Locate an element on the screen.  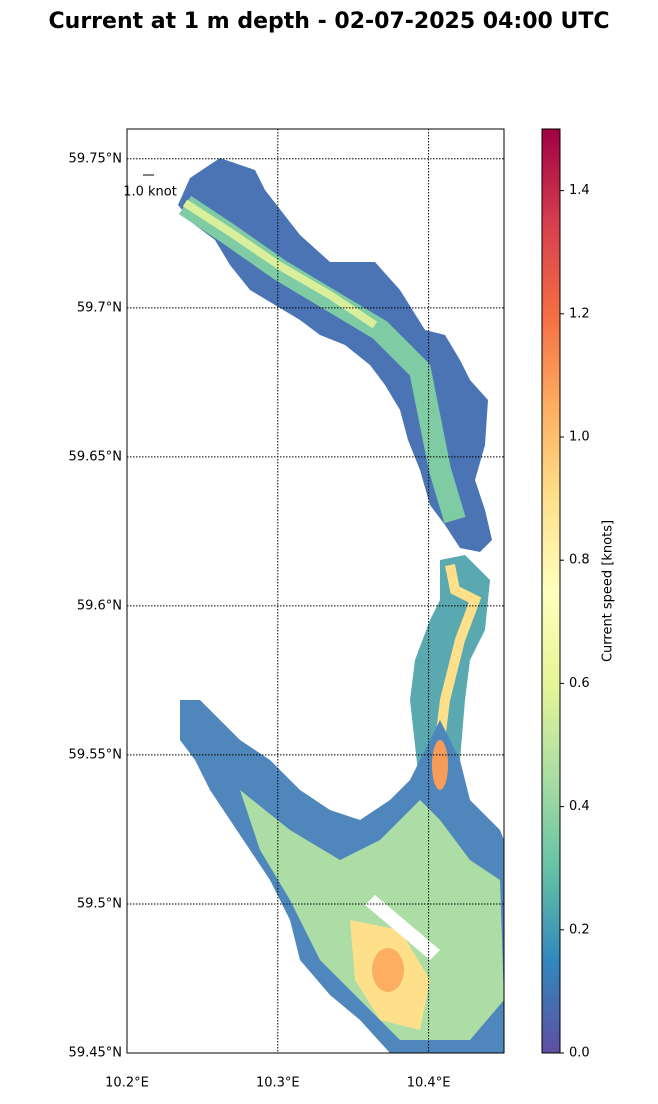
y-tick-label: 59.5°N is located at coordinates (99, 903).